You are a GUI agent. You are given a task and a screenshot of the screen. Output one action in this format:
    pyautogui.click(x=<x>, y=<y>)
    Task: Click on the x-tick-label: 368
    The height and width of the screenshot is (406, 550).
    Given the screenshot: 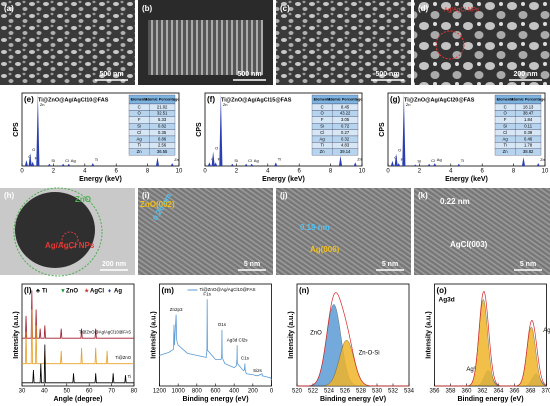 What is the action you would take?
    pyautogui.click(x=530, y=392)
    